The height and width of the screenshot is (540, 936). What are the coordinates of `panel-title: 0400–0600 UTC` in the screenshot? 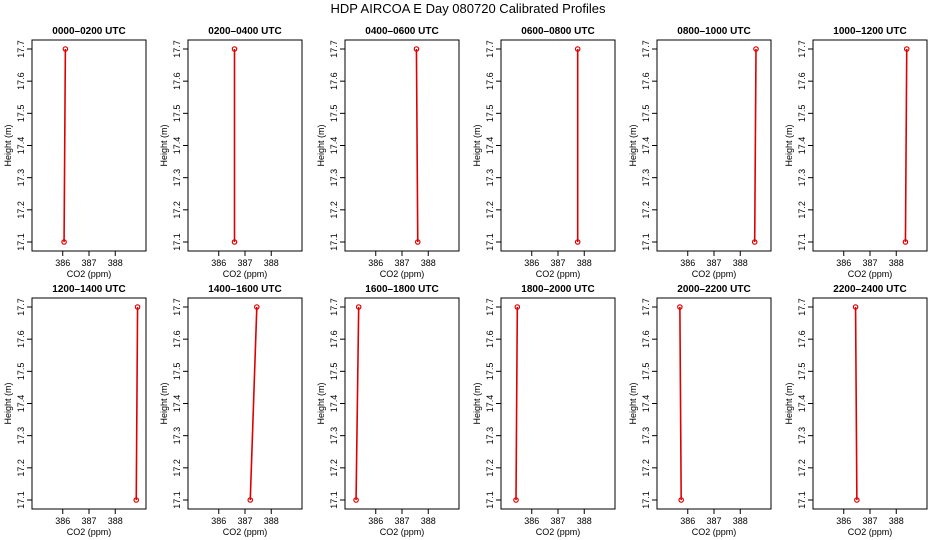 It's located at (401, 31).